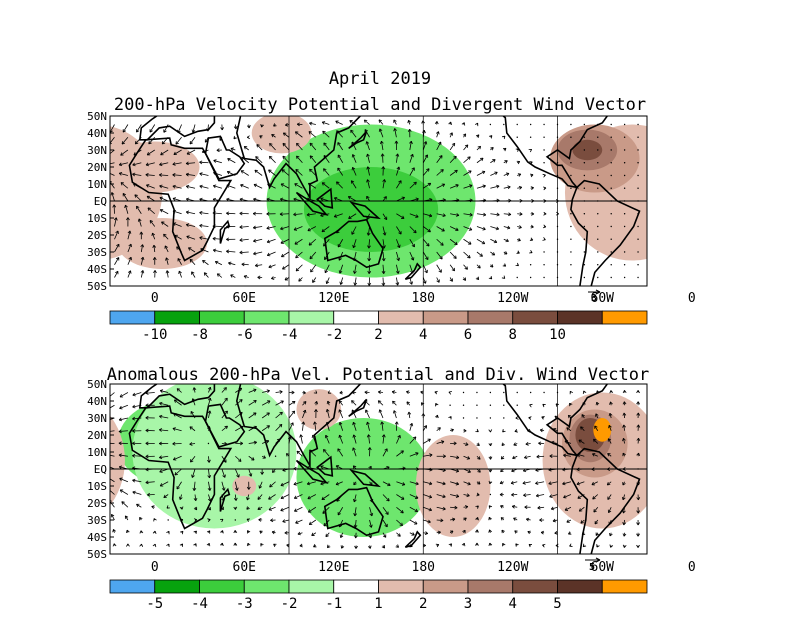 This screenshot has width=800, height=618. What do you see at coordinates (97, 167) in the screenshot?
I see `lat-tick-label: 20N` at bounding box center [97, 167].